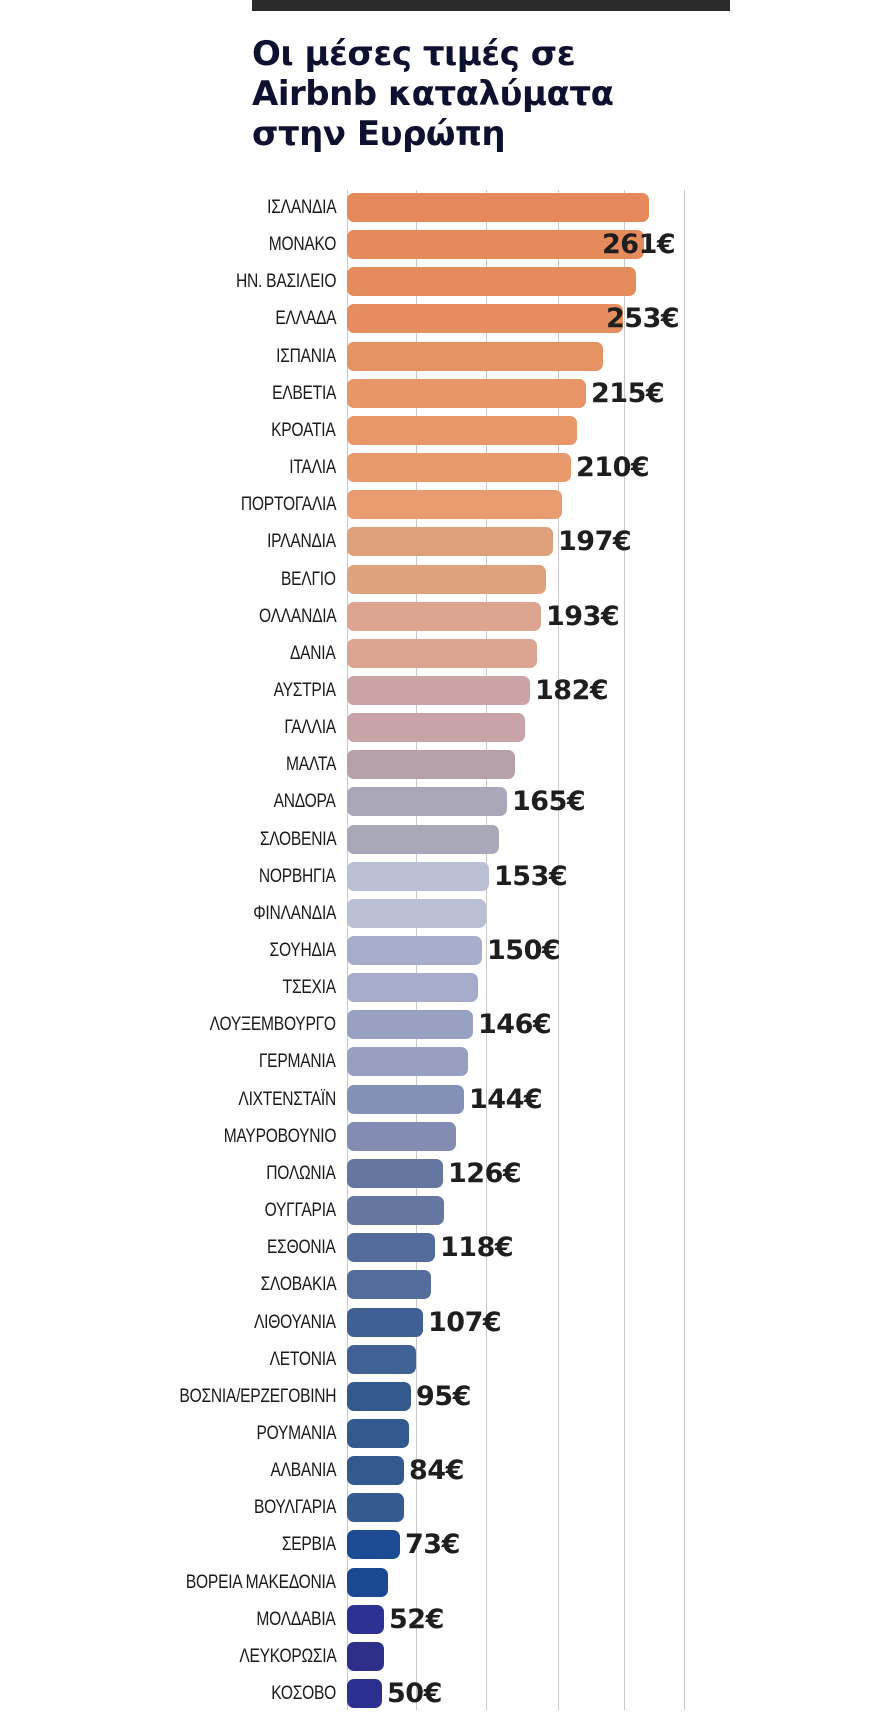 The image size is (880, 1712). I want to click on category-label: ΒΟΣΝΙΑ/ΕΡΖΕΓΟΒΙΝΗ, so click(257, 1396).